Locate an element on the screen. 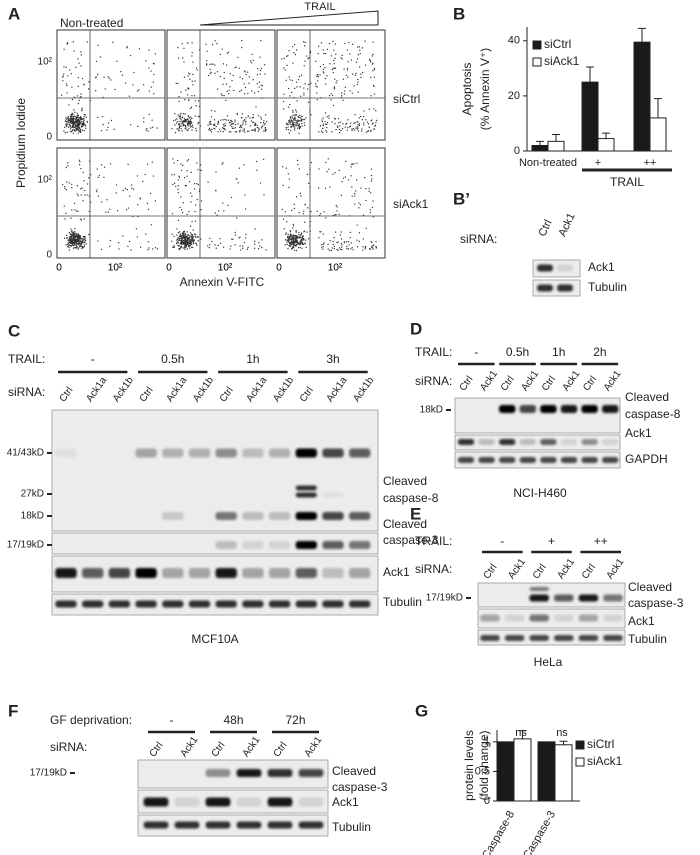 The image size is (700, 855). band-label: Cleaved is located at coordinates (405, 524).